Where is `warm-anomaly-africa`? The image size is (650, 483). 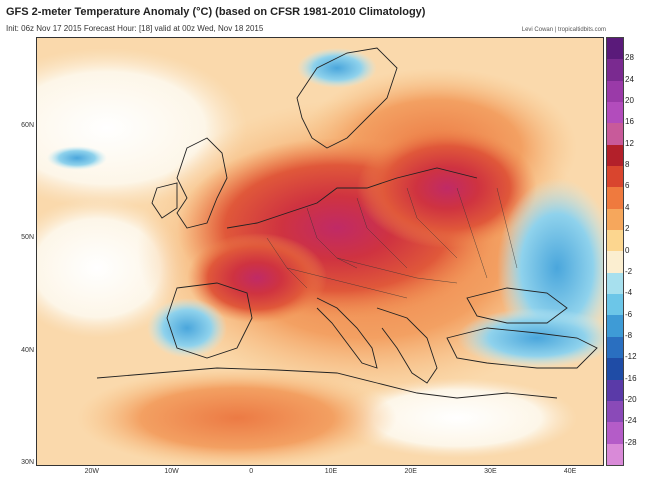 warm-anomaly-africa is located at coordinates (237, 416).